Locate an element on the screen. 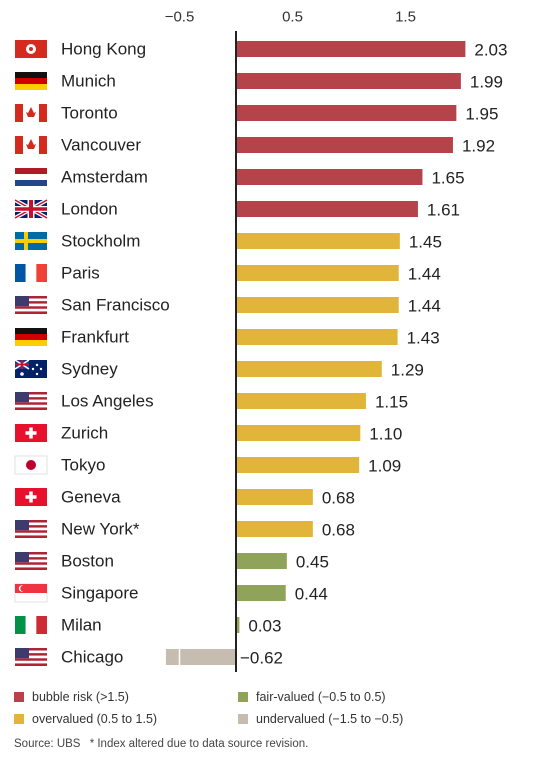  source-text: Source: UBS is located at coordinates (47, 744).